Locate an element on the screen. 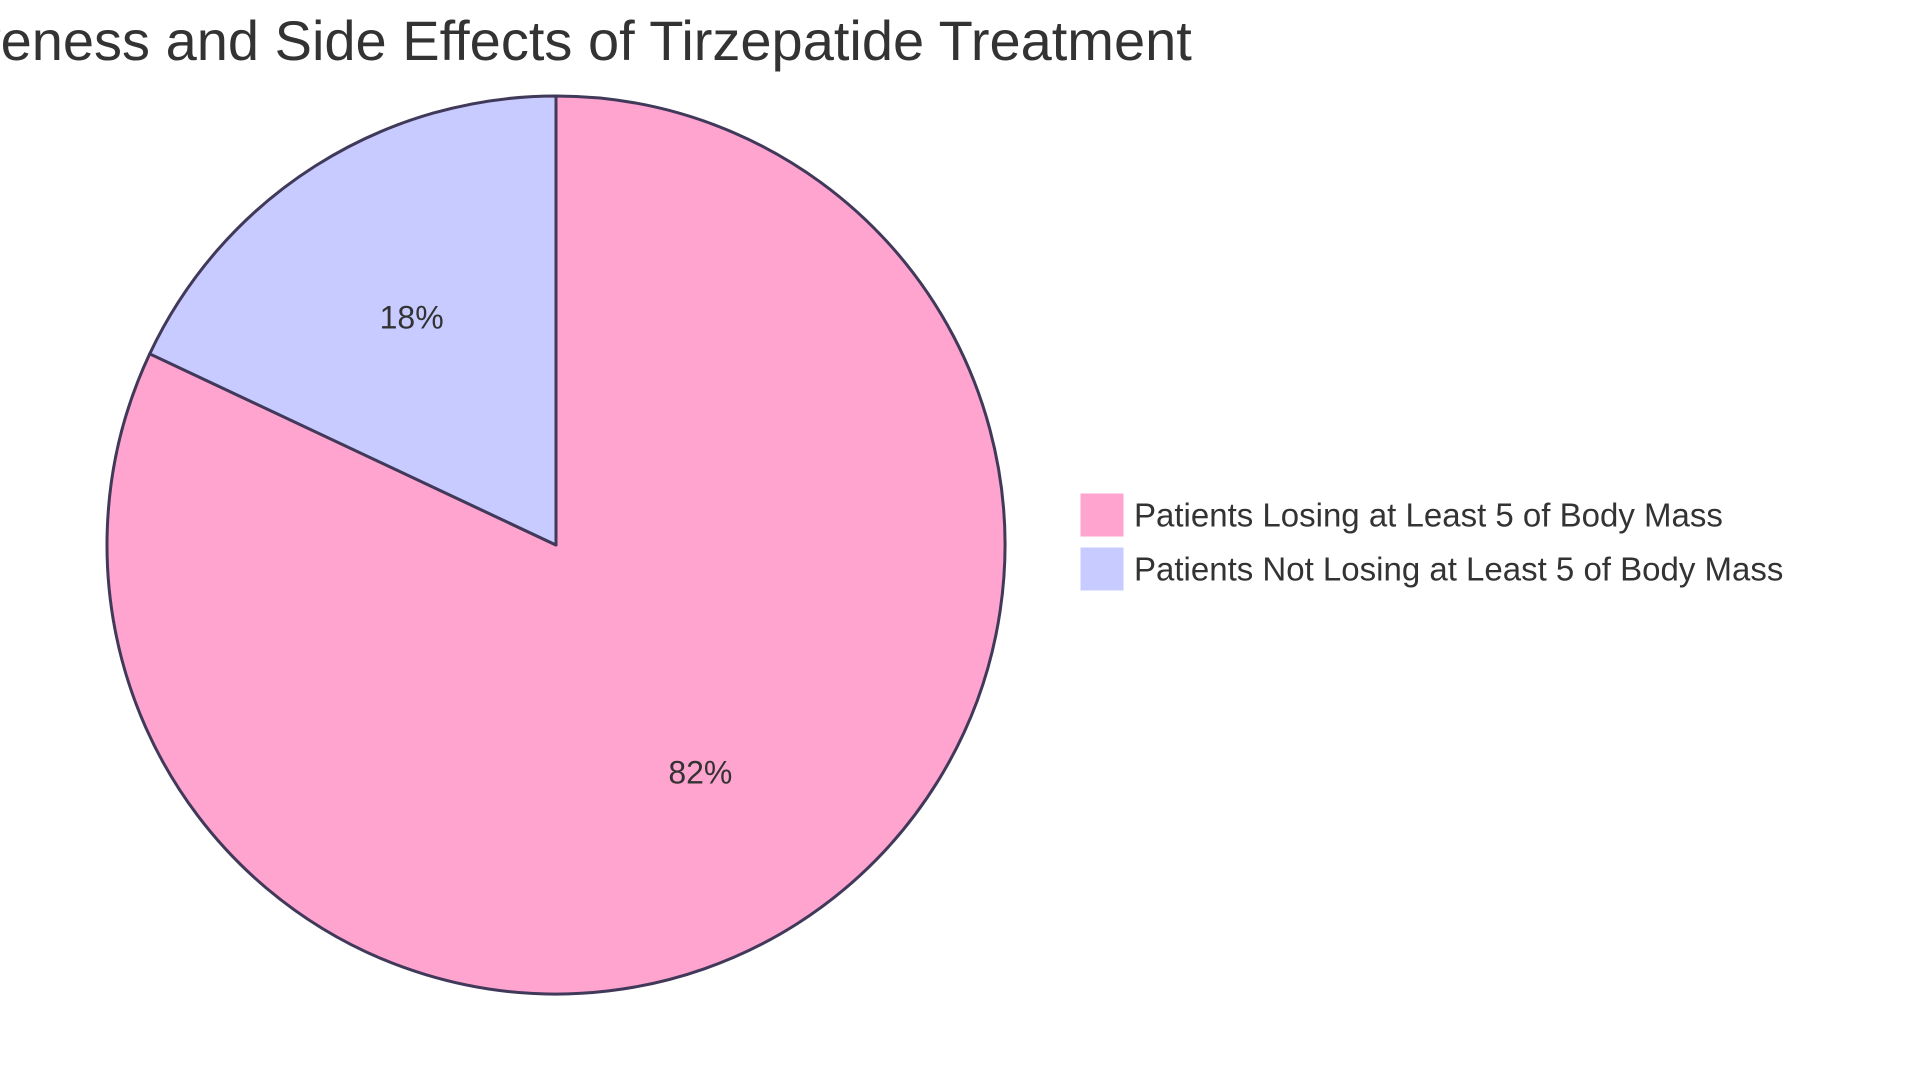  legend-label-1: Patients Losing at Least 5 of Body Mass is located at coordinates (1428, 515).